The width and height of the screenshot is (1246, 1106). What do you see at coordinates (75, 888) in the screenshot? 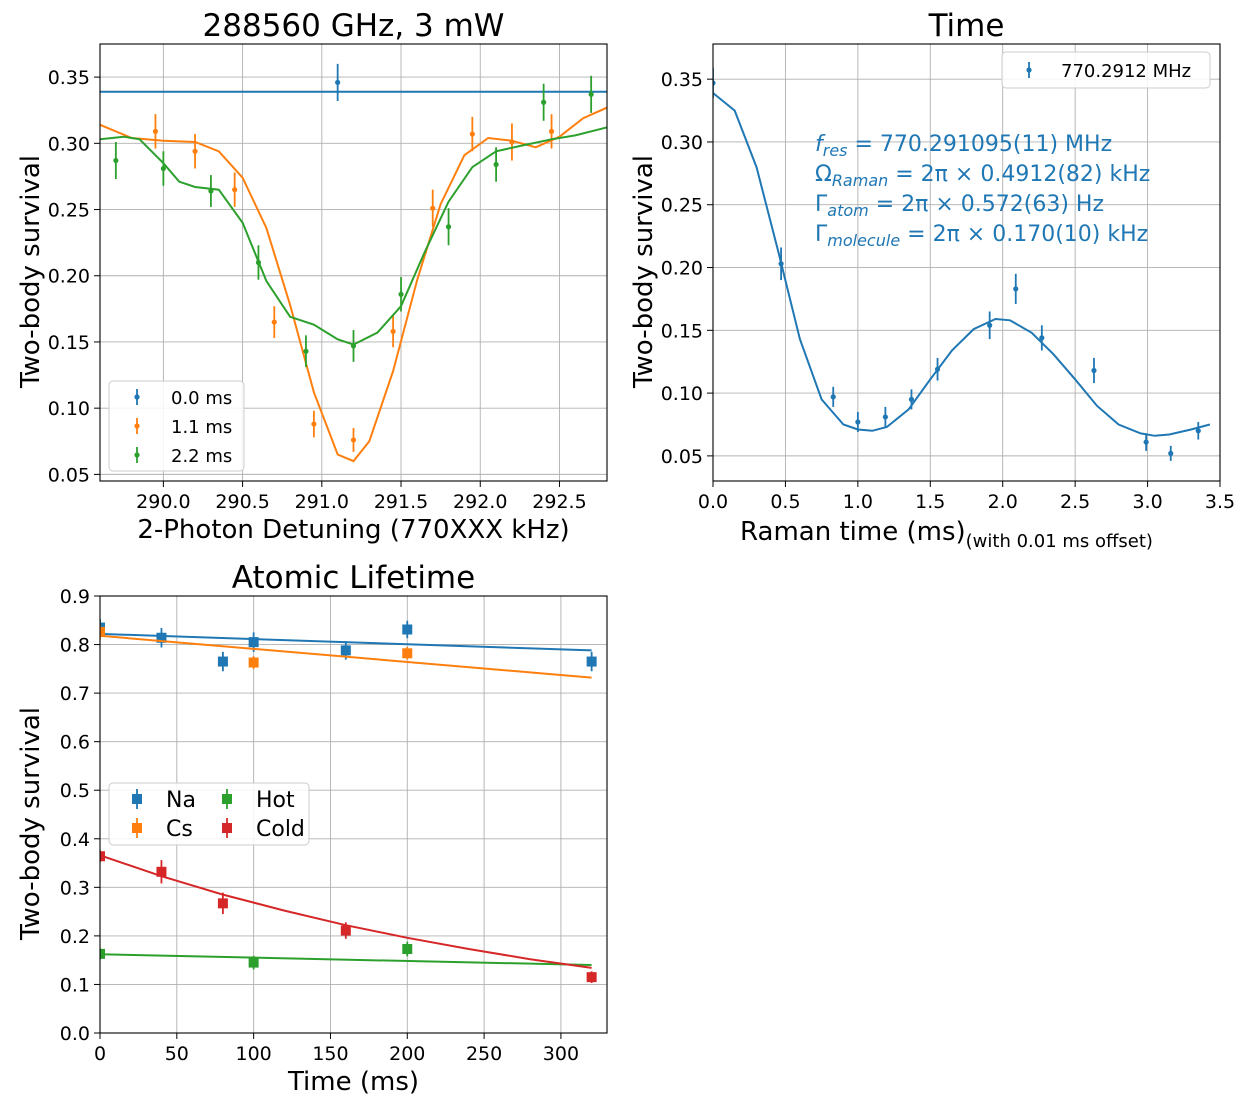
I see `y-tick-label: 0.3` at bounding box center [75, 888].